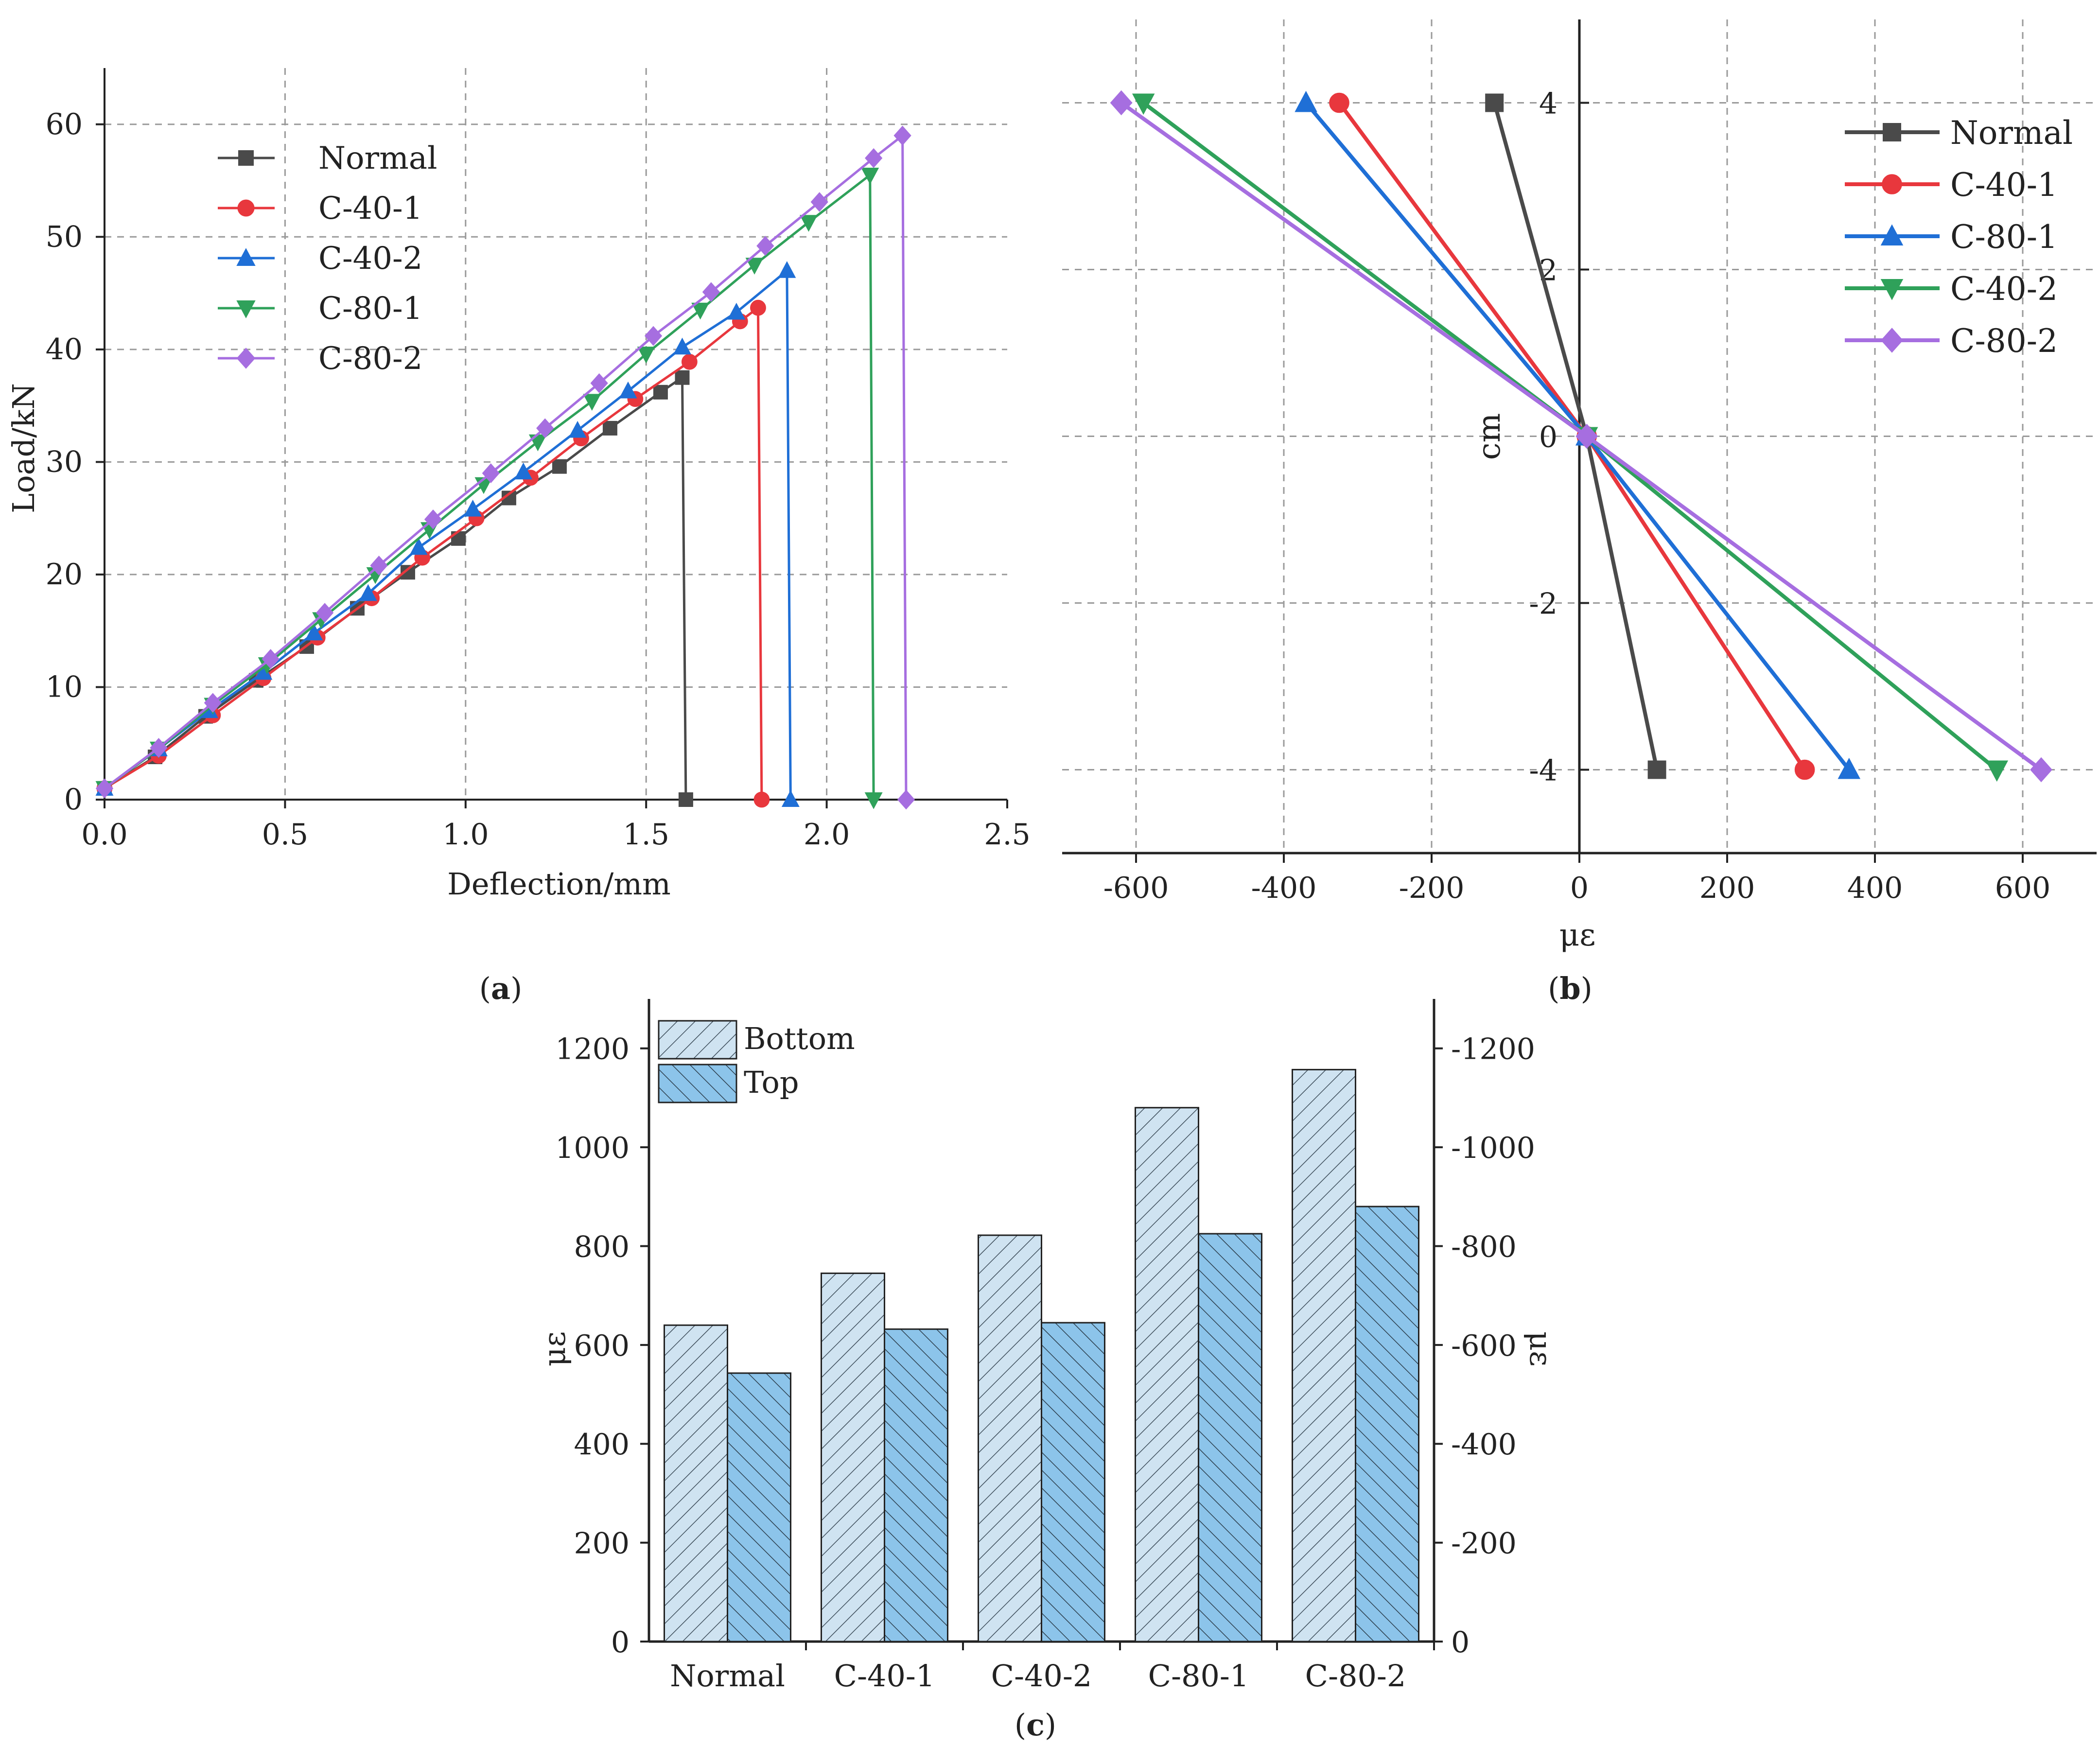 The width and height of the screenshot is (2100, 1748). I want to click on panel-a-ylabel: Load/kN, so click(23, 448).